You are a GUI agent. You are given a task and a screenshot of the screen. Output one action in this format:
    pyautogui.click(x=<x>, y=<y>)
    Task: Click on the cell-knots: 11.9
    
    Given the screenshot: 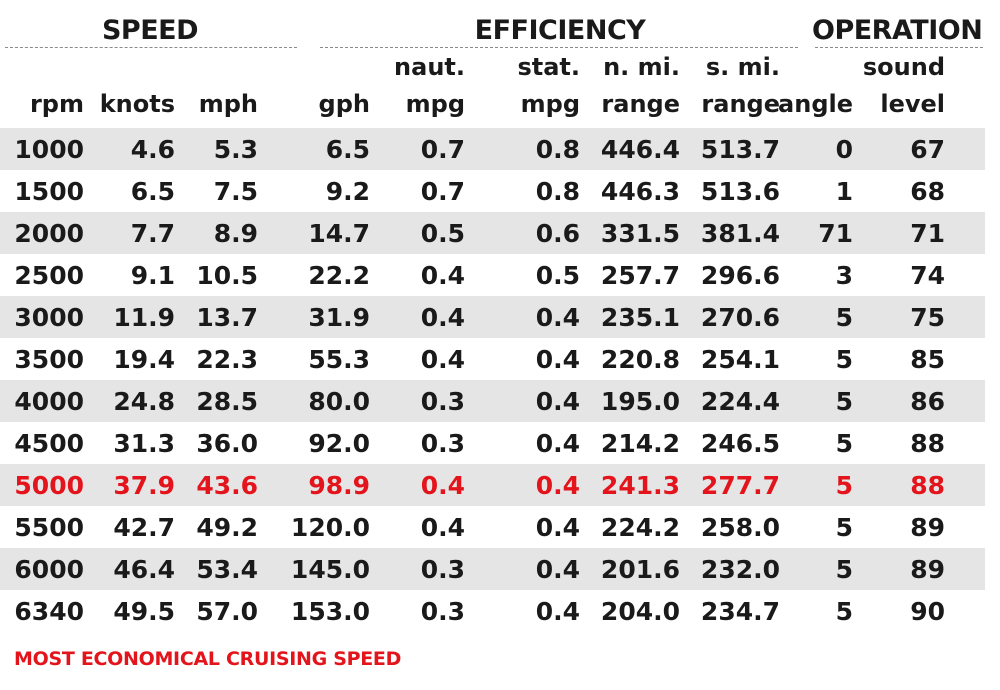 What is the action you would take?
    pyautogui.click(x=144, y=317)
    